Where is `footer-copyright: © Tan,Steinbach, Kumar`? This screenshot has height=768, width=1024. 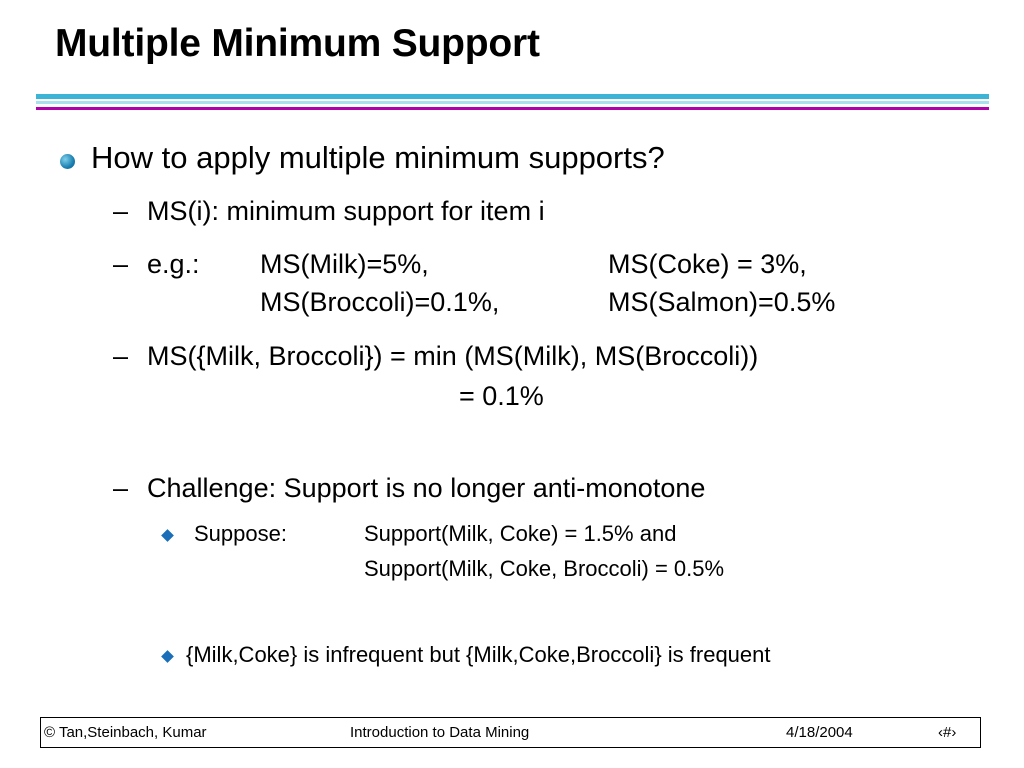 footer-copyright: © Tan,Steinbach, Kumar is located at coordinates (125, 732).